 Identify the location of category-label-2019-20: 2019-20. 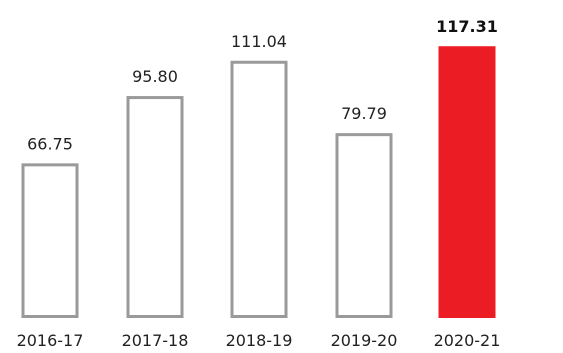
(364, 340).